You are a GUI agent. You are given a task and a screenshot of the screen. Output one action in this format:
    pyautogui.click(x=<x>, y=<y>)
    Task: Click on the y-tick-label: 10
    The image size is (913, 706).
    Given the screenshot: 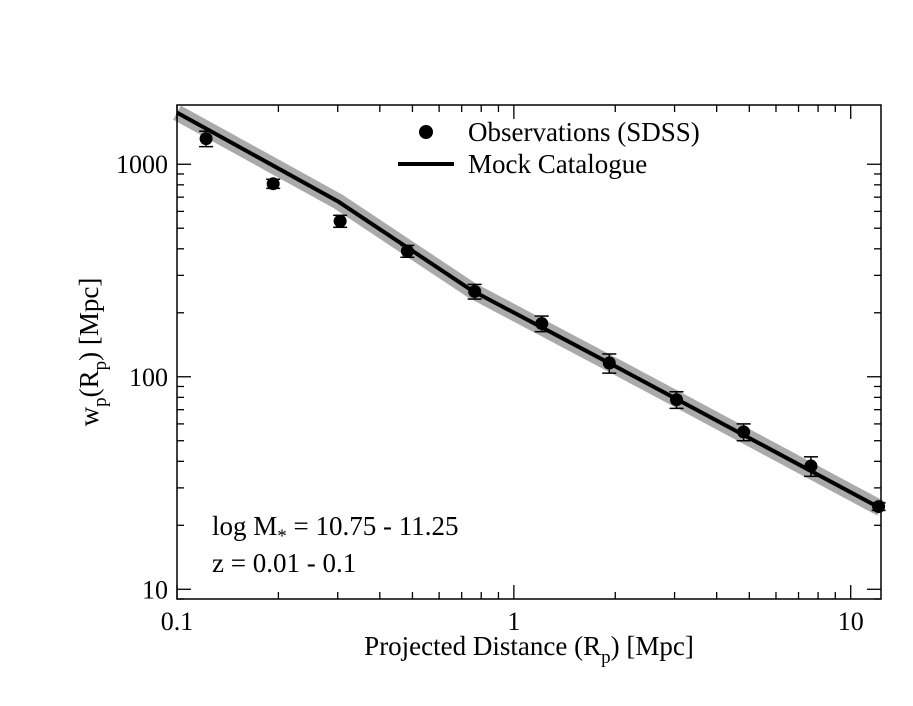 What is the action you would take?
    pyautogui.click(x=155, y=589)
    